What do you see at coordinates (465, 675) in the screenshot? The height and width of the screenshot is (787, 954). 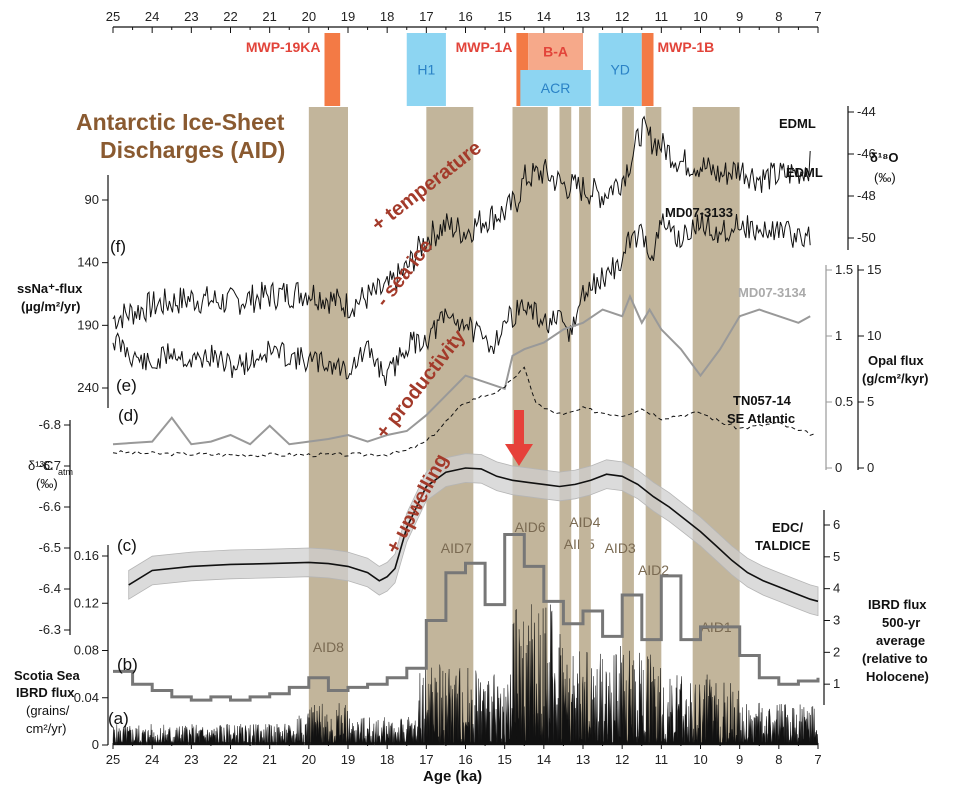 I see `series-ibrd-flux` at bounding box center [465, 675].